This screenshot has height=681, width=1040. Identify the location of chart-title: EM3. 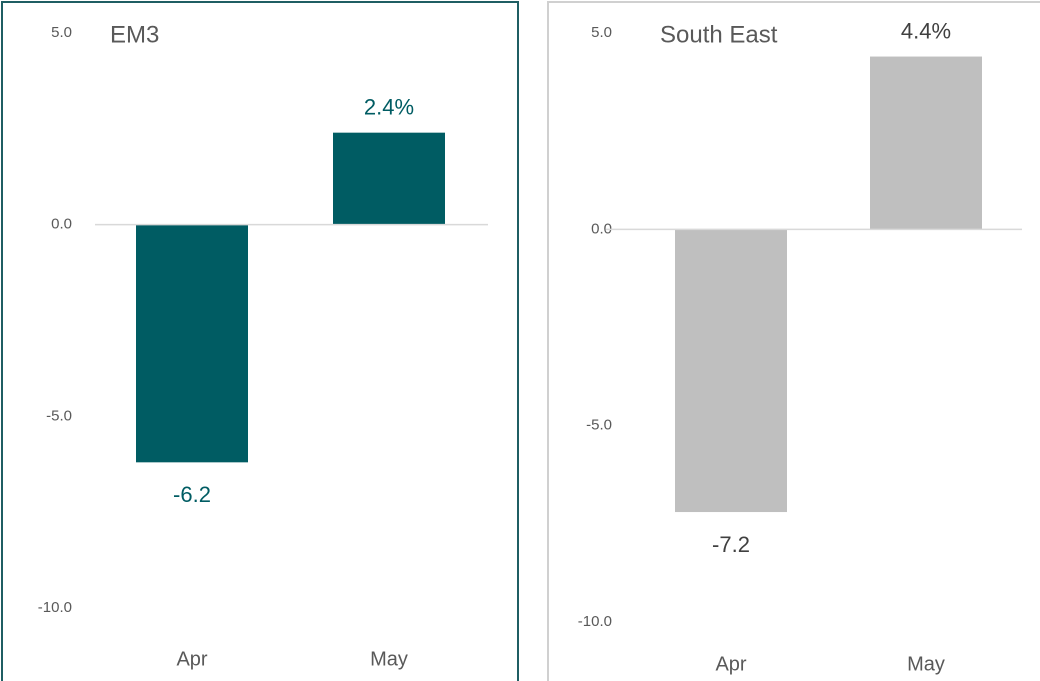
(134, 34).